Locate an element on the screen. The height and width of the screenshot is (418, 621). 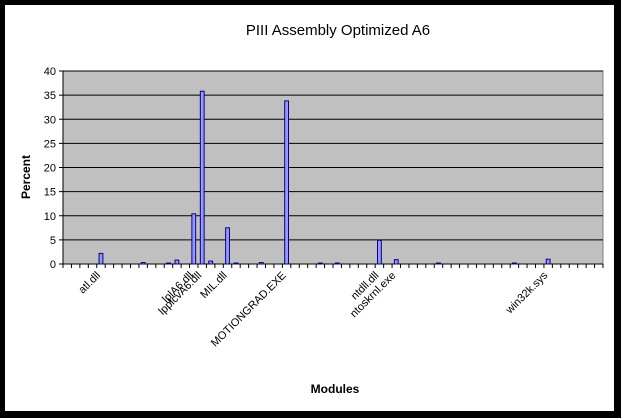
y-tick-label: 10 is located at coordinates (50, 217).